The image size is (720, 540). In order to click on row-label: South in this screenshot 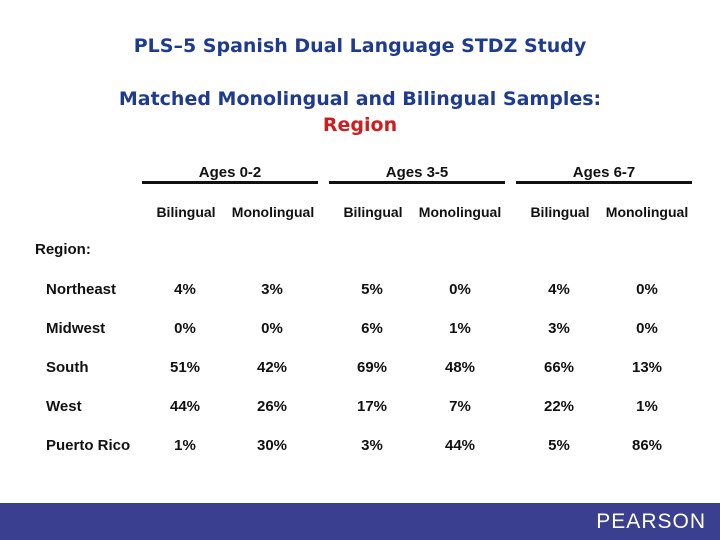, I will do `click(67, 367)`.